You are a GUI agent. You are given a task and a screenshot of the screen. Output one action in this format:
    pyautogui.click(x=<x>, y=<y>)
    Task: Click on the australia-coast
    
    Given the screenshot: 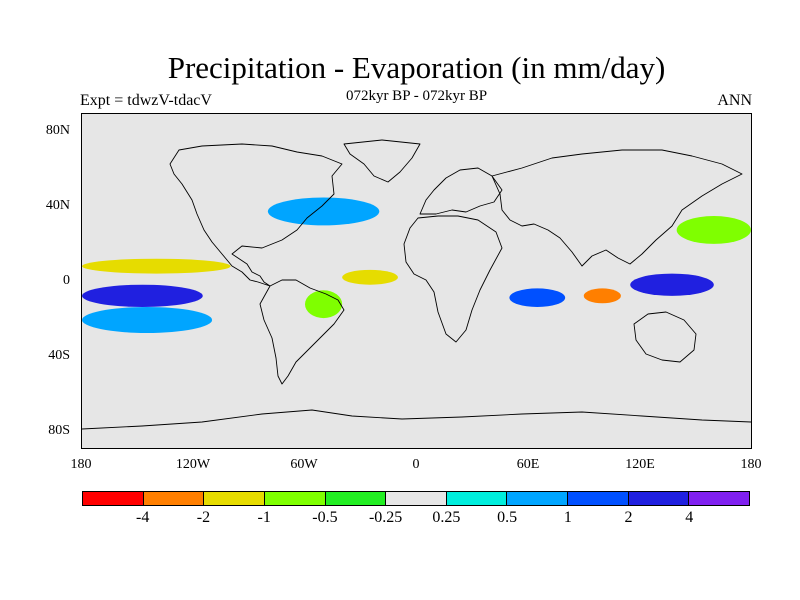 What is the action you would take?
    pyautogui.click(x=665, y=337)
    